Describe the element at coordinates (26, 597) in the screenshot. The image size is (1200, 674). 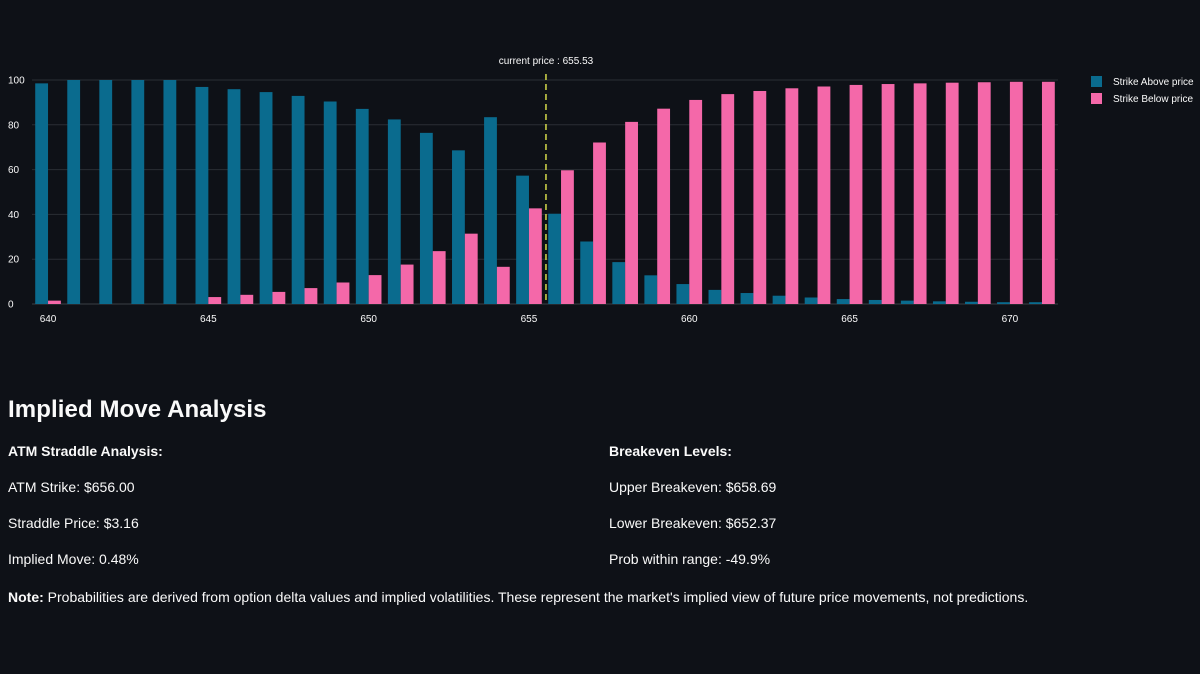
I see `note-label: Note:` at that location.